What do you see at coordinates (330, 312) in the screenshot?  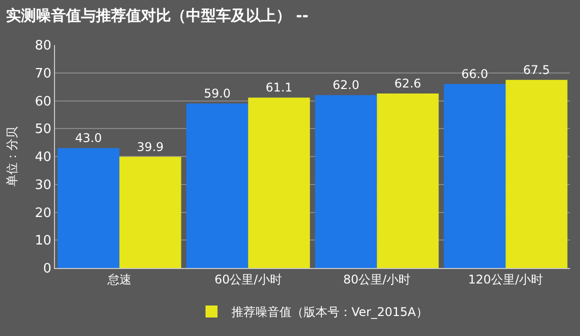 I see `legend-label: 推荐噪音值（版本号：Ver_2015A）` at bounding box center [330, 312].